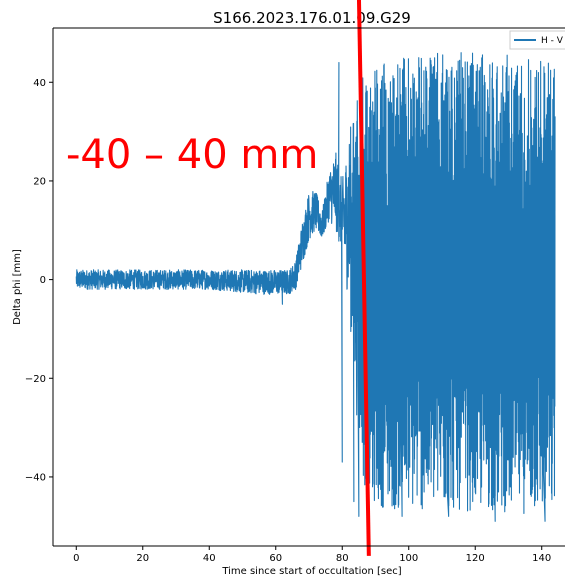  What do you see at coordinates (76, 558) in the screenshot?
I see `x-tick-label: 0` at bounding box center [76, 558].